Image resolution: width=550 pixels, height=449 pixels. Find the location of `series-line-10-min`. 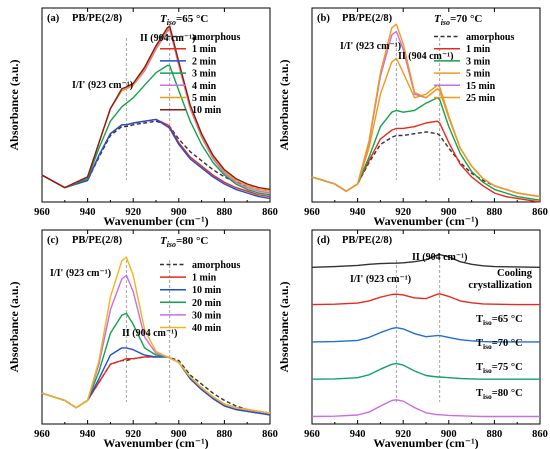

series-line-10-min is located at coordinates (156, 381).